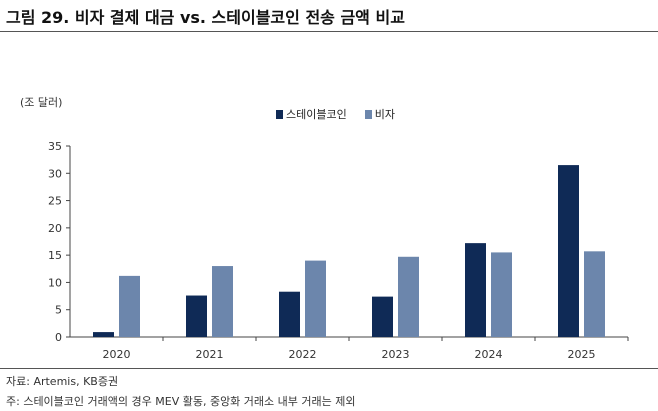  I want to click on title-rule, so click(329, 31).